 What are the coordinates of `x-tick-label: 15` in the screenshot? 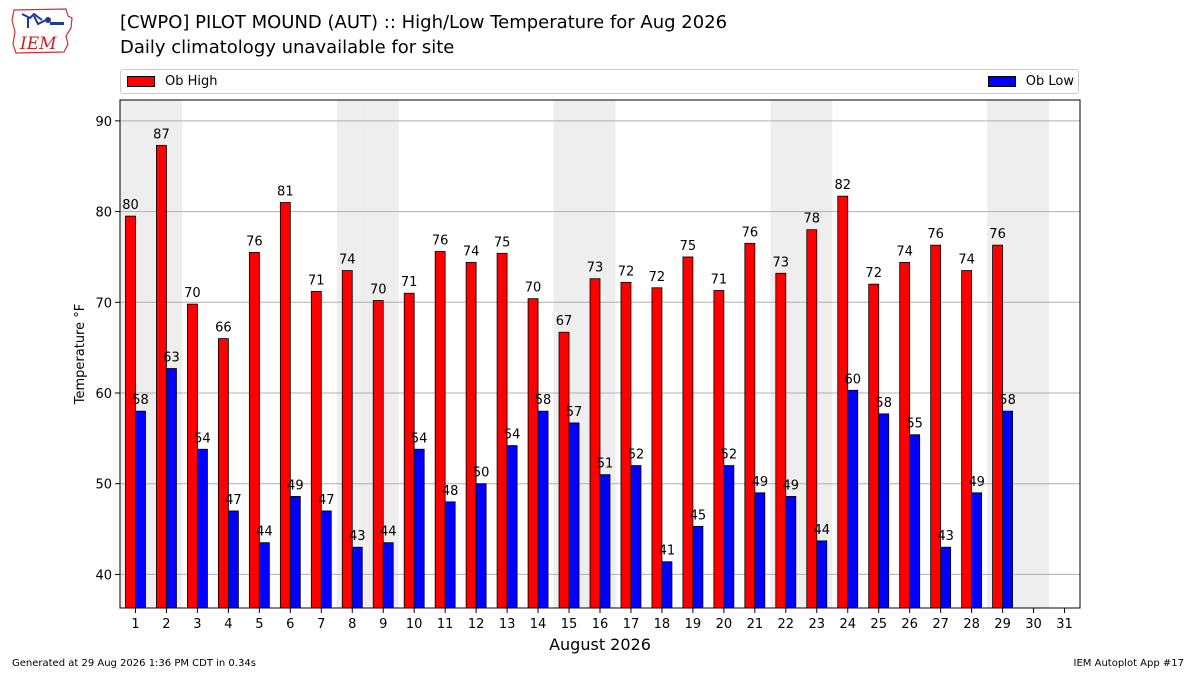 It's located at (569, 624).